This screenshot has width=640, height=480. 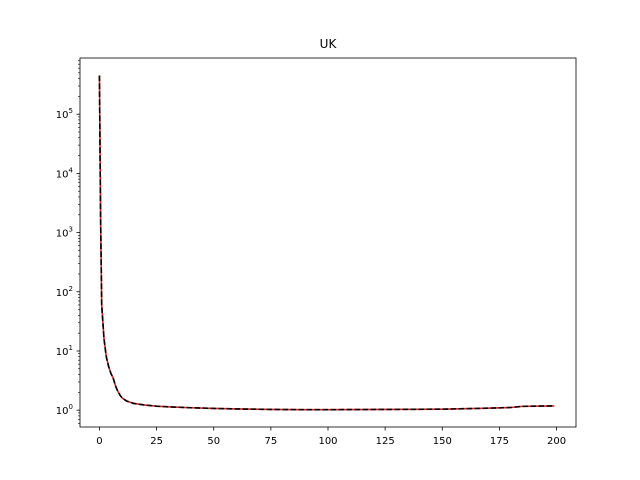 What do you see at coordinates (213, 441) in the screenshot?
I see `x-tick-label: 50` at bounding box center [213, 441].